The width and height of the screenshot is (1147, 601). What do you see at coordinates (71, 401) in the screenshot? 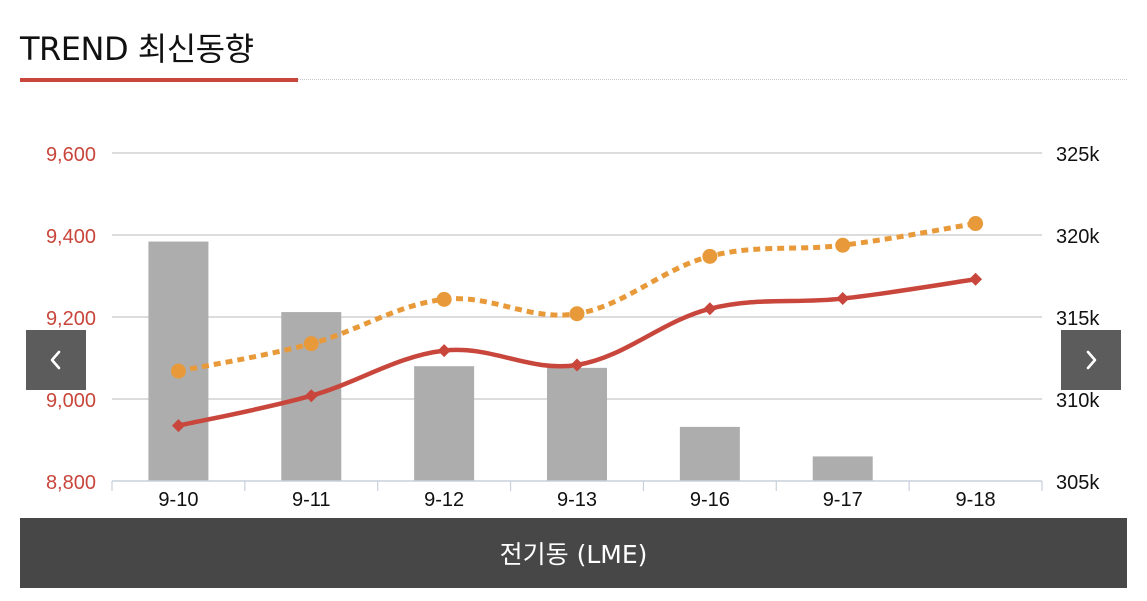
I see `y-left-tick-label: 9,000` at bounding box center [71, 401].